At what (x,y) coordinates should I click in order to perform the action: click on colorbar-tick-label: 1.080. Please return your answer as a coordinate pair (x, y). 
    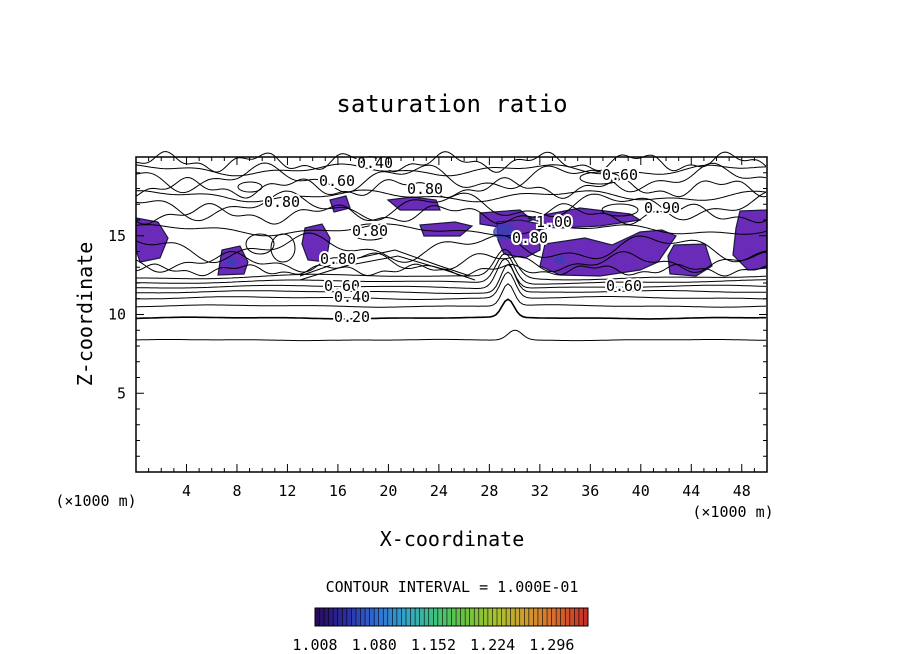
    Looking at the image, I should click on (374, 645).